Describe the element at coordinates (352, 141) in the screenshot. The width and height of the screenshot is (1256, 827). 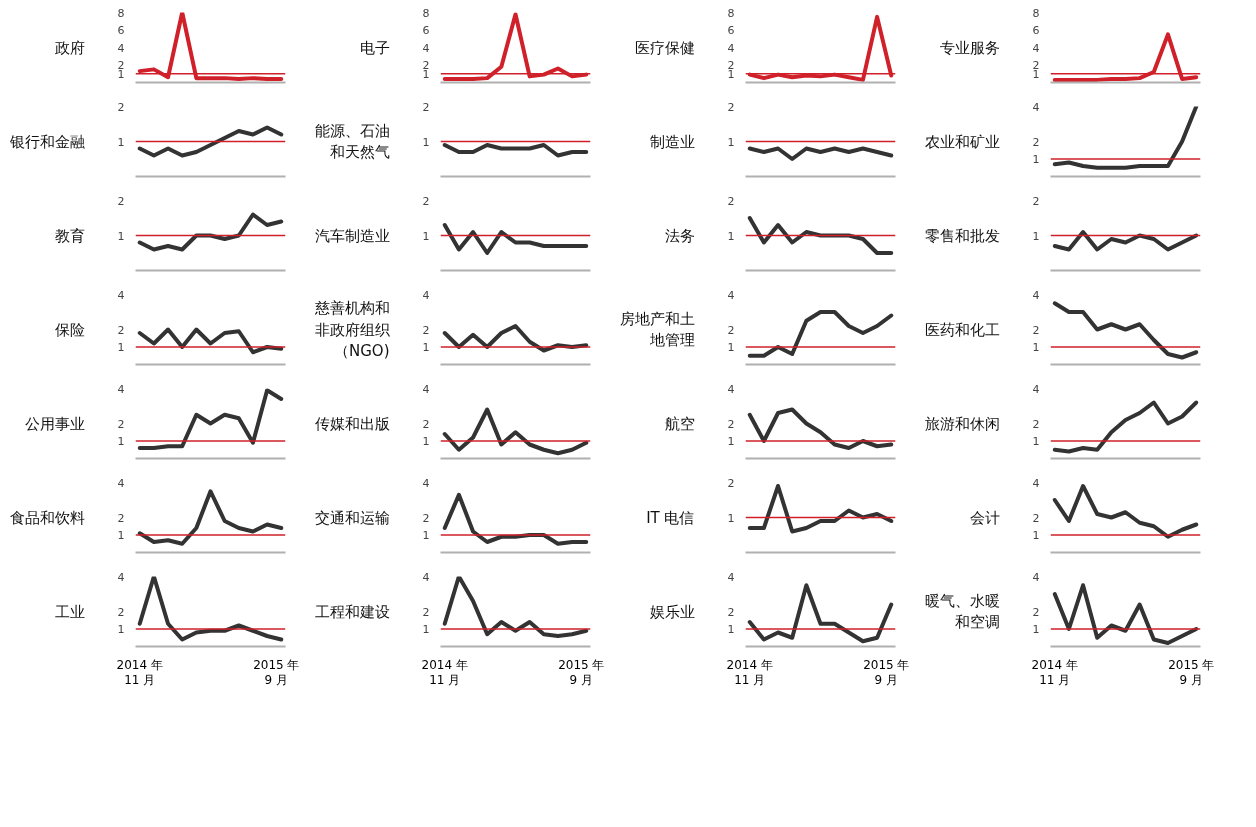
I see `text: 能源、石油和天然气` at that location.